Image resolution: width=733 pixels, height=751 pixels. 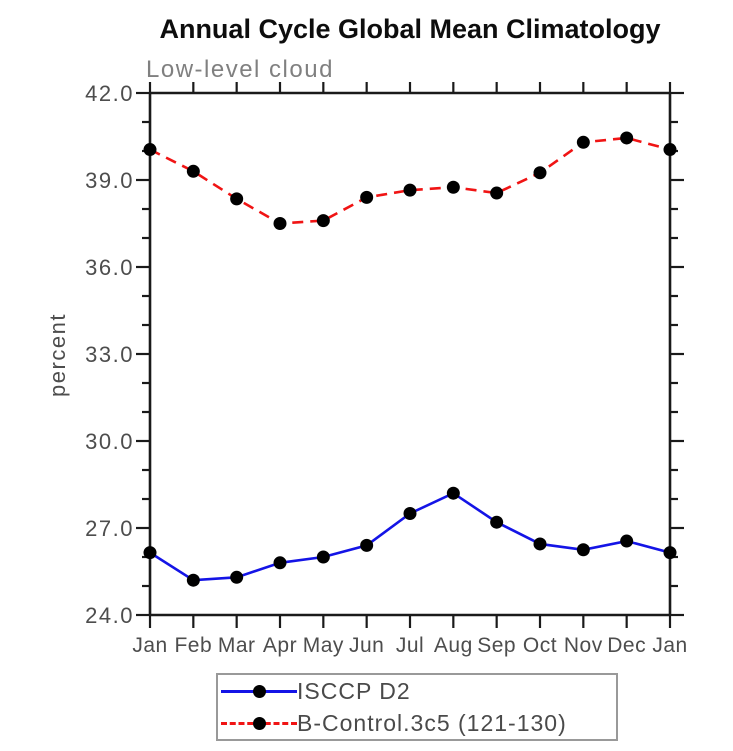 I want to click on x-tick-label: Oct, so click(x=540, y=645).